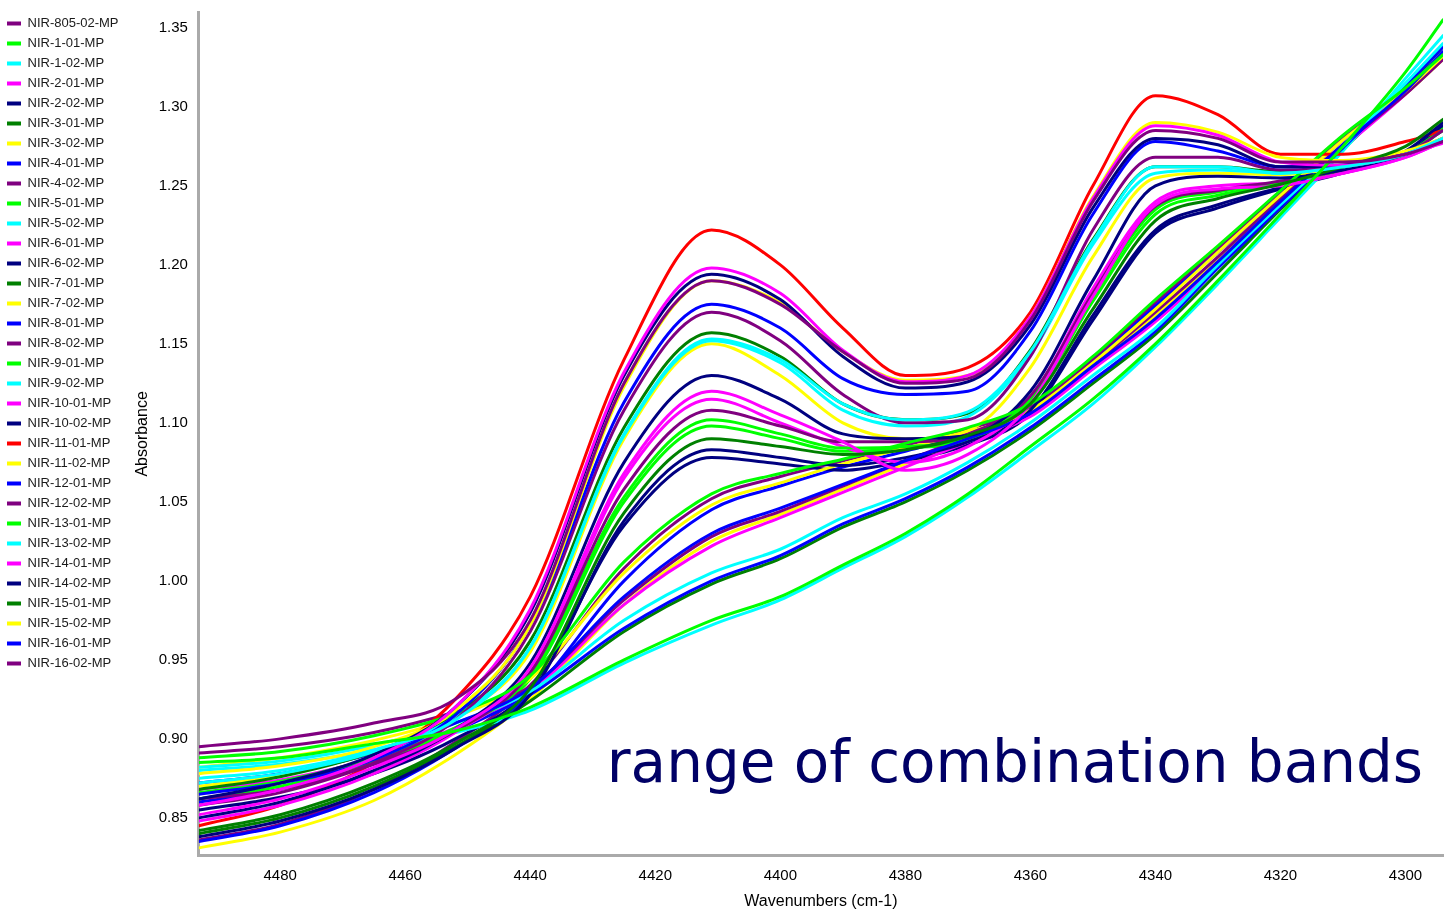 This screenshot has height=915, width=1453. Describe the element at coordinates (173, 342) in the screenshot. I see `y-tick-label: 1.15` at that location.